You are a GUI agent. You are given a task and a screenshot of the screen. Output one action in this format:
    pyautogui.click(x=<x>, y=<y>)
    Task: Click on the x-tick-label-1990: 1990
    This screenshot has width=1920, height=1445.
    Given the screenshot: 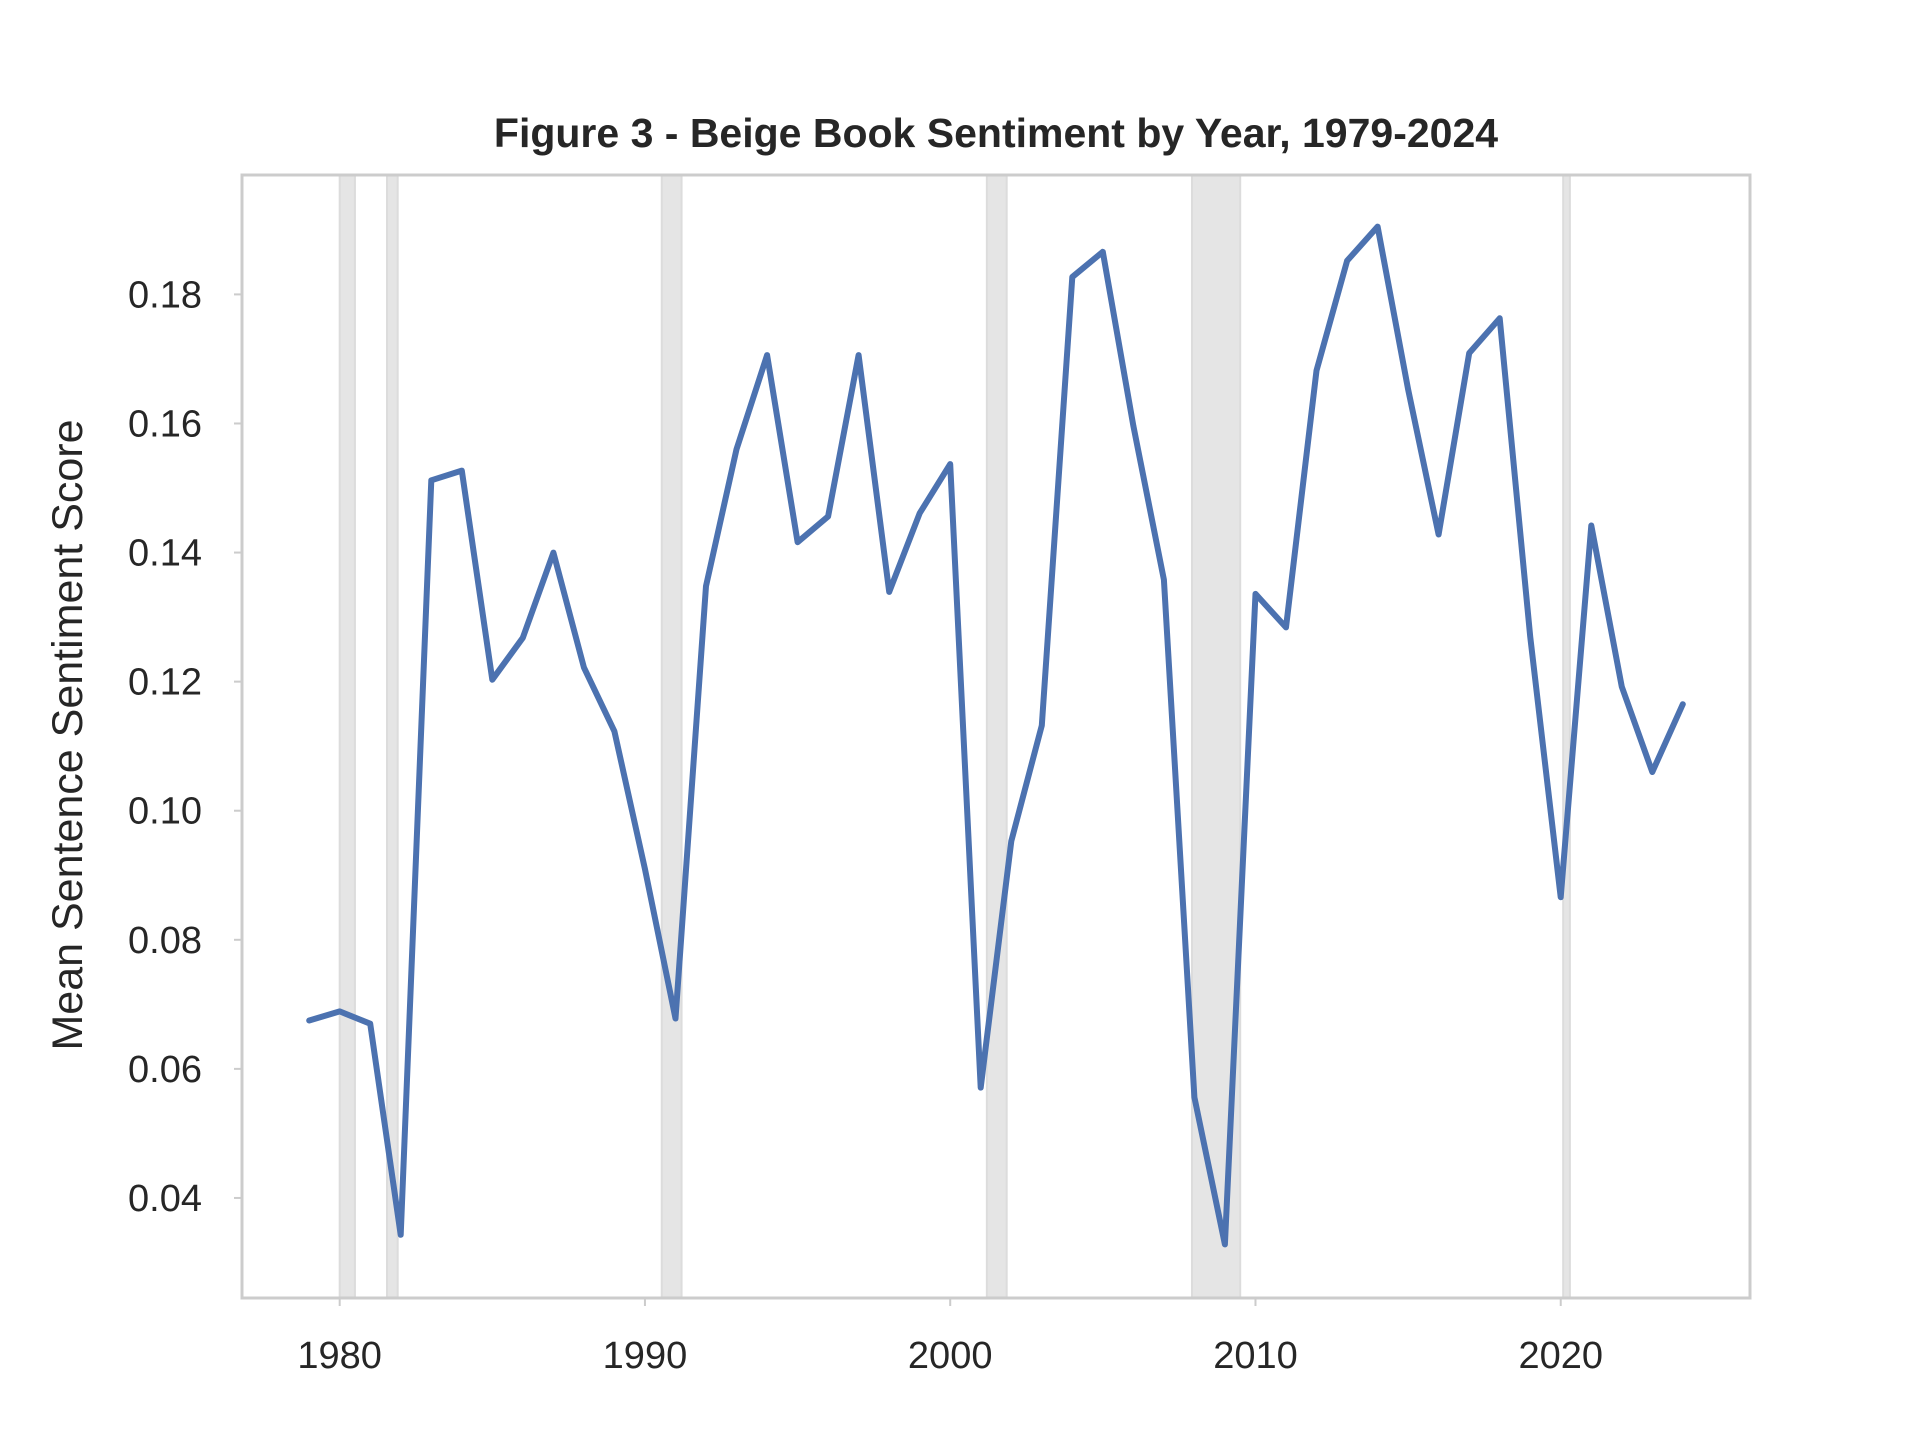 What is the action you would take?
    pyautogui.click(x=645, y=1356)
    